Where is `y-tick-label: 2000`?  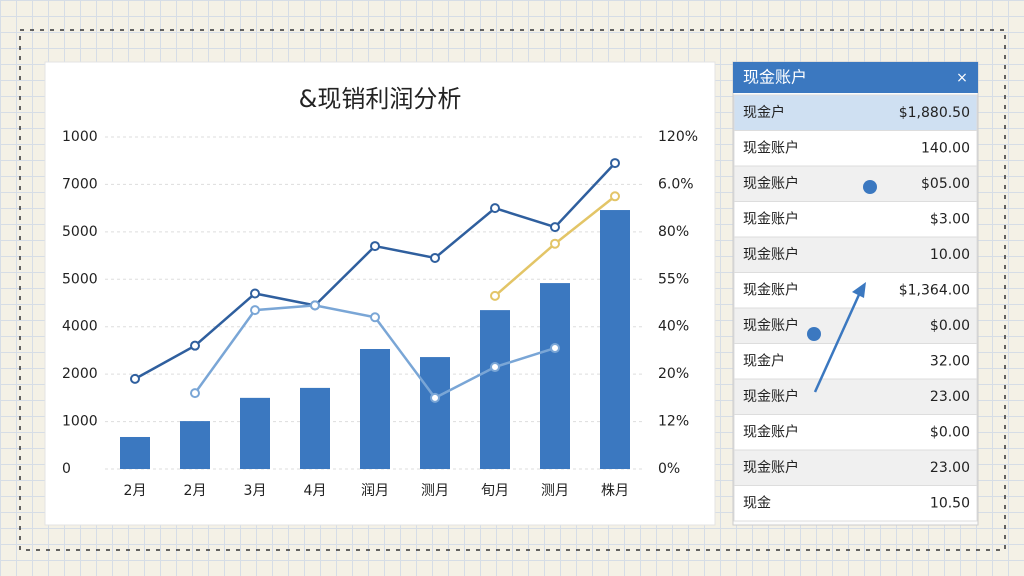
y-tick-label: 2000 is located at coordinates (80, 374).